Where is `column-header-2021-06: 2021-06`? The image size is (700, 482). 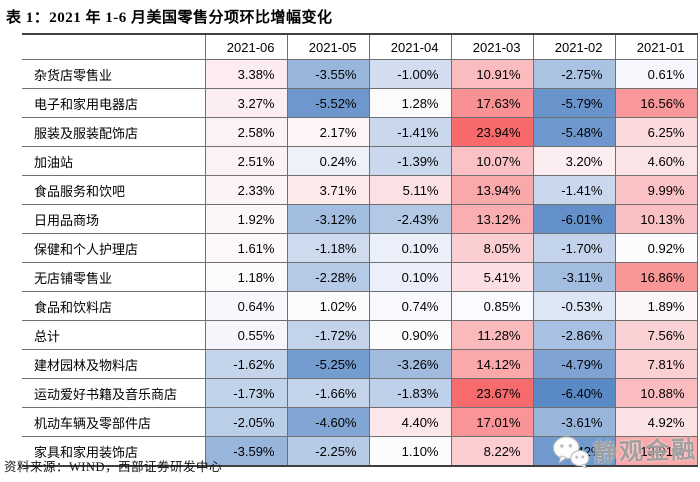 column-header-2021-06: 2021-06 is located at coordinates (246, 46).